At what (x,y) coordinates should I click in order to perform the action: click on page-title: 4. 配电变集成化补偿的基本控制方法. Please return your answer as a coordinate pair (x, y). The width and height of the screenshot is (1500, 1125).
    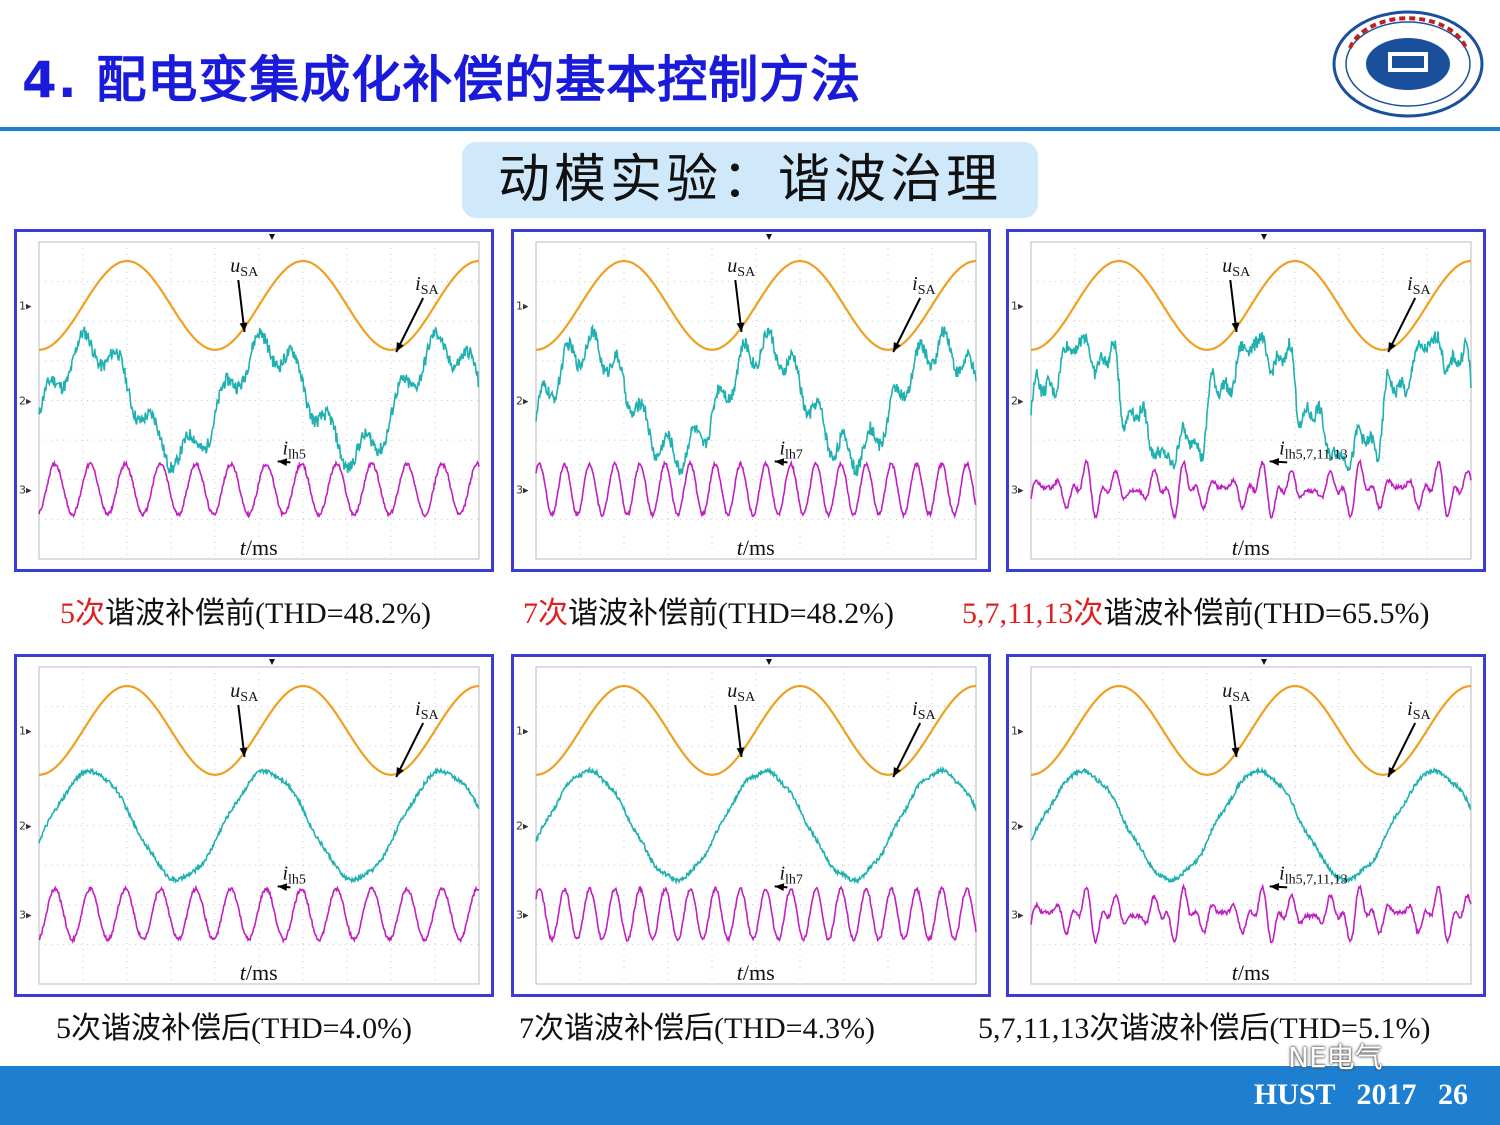
    Looking at the image, I should click on (442, 80).